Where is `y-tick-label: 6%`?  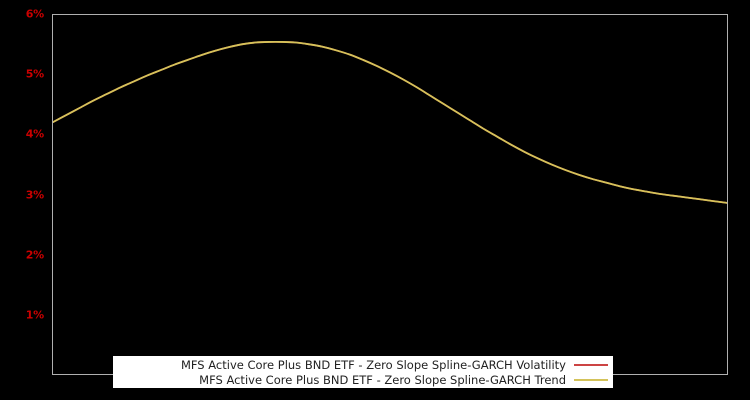
y-tick-label: 6% is located at coordinates (34, 14).